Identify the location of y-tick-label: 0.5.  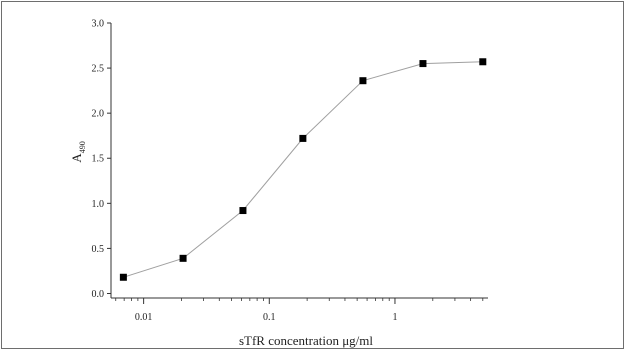
(98, 249).